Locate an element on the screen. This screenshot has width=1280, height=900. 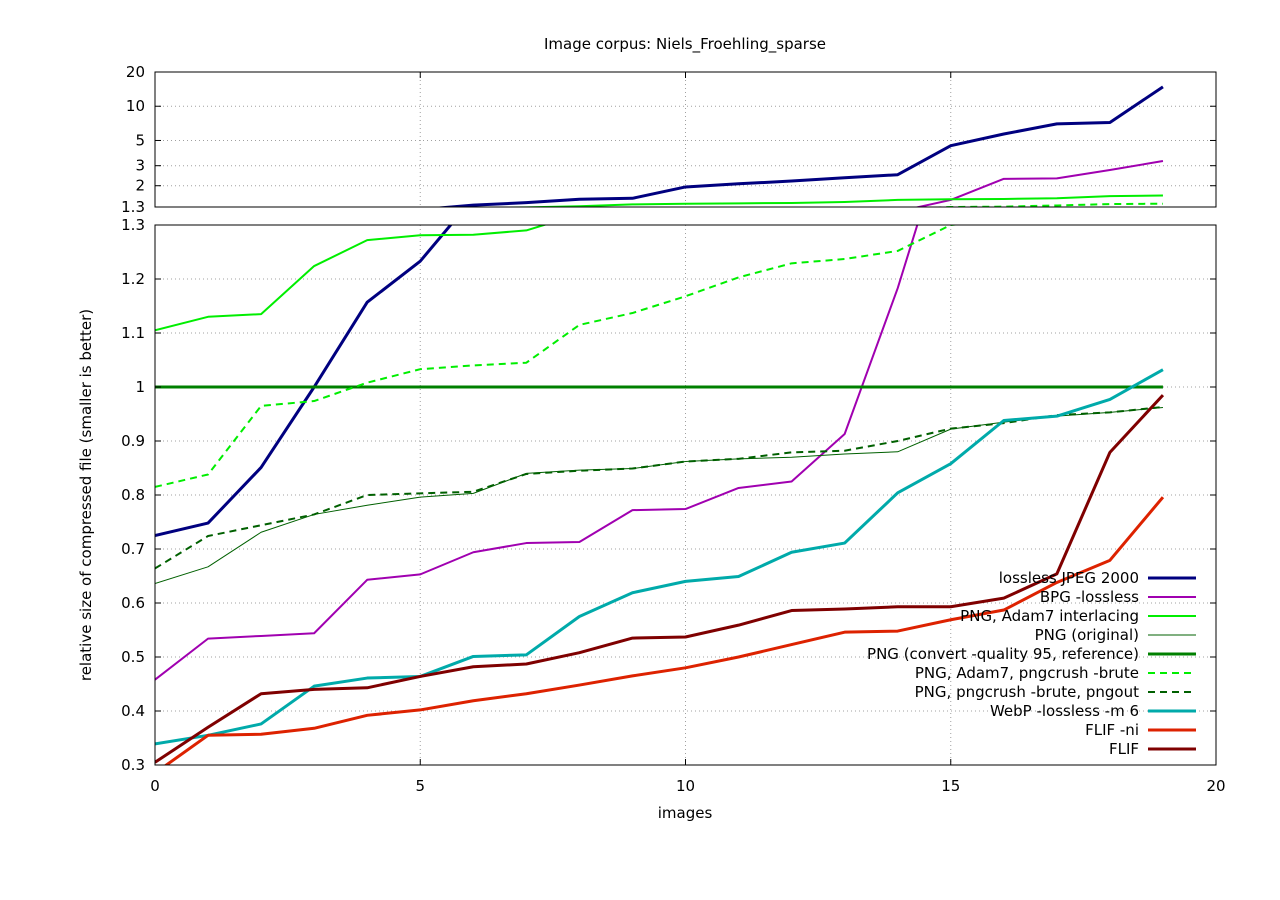
y-tick-label: 0.8 is located at coordinates (133, 495).